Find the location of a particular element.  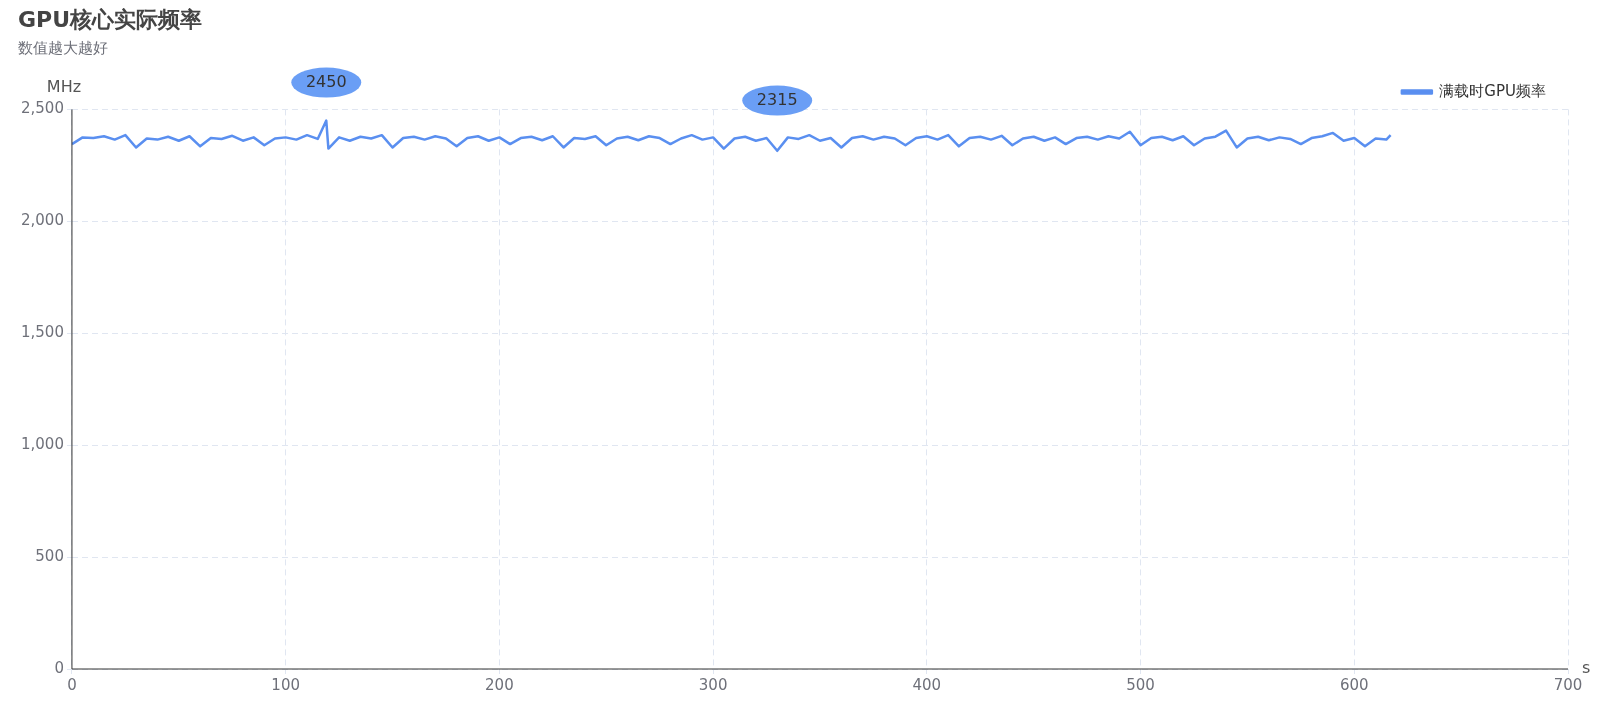

y-tick-label: 2,500 is located at coordinates (42, 108).